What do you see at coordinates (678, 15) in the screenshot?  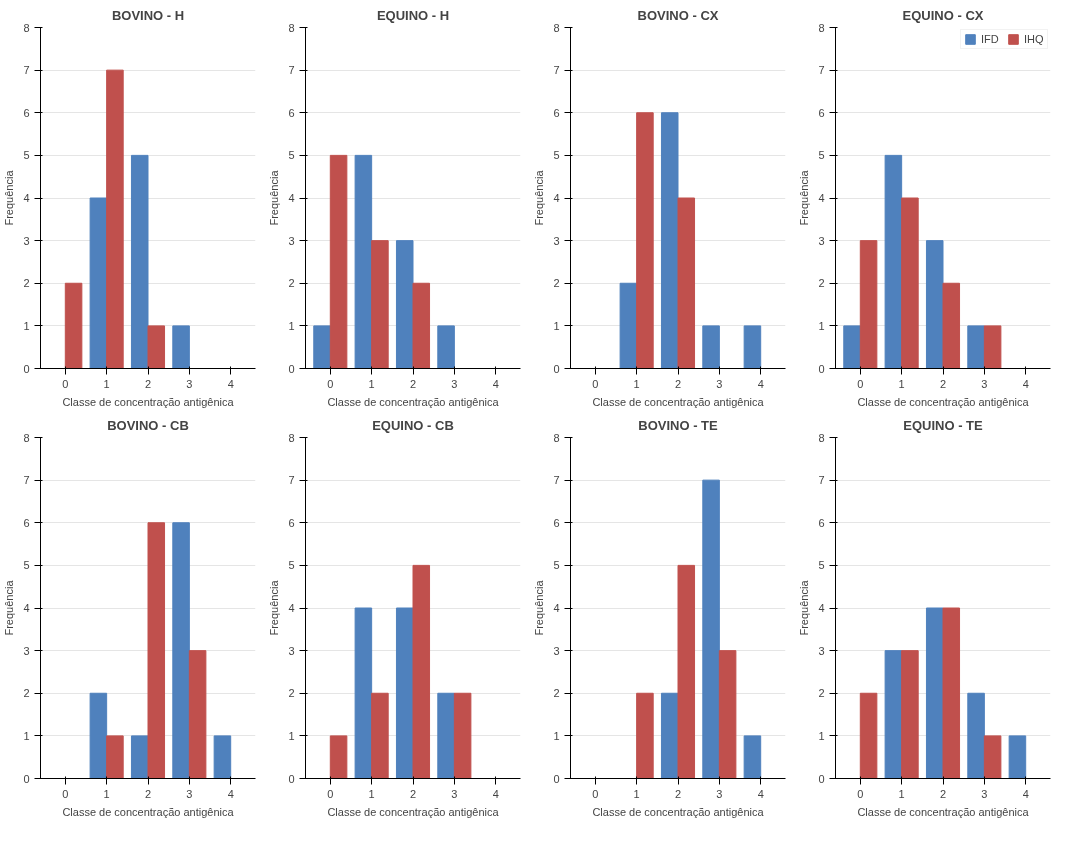 I see `chart-title: BOVINO - CX` at bounding box center [678, 15].